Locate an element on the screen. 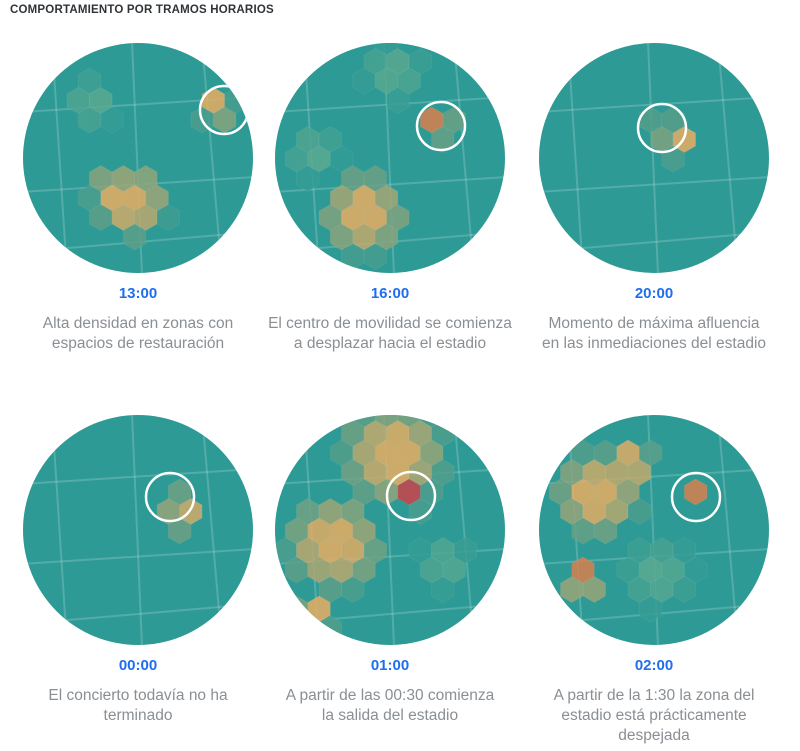 The width and height of the screenshot is (800, 751). caption: El concierto todavía no ha terminado is located at coordinates (138, 706).